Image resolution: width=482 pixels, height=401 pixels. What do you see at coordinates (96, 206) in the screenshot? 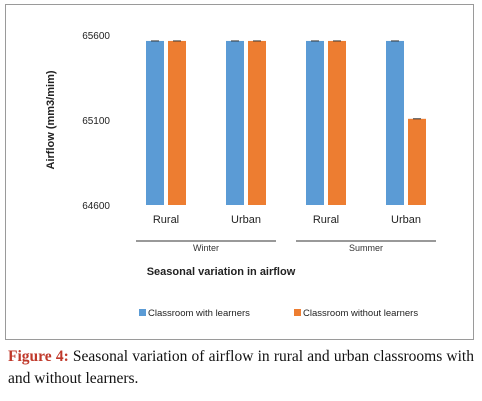
I see `y-tick-label: 64600` at bounding box center [96, 206].